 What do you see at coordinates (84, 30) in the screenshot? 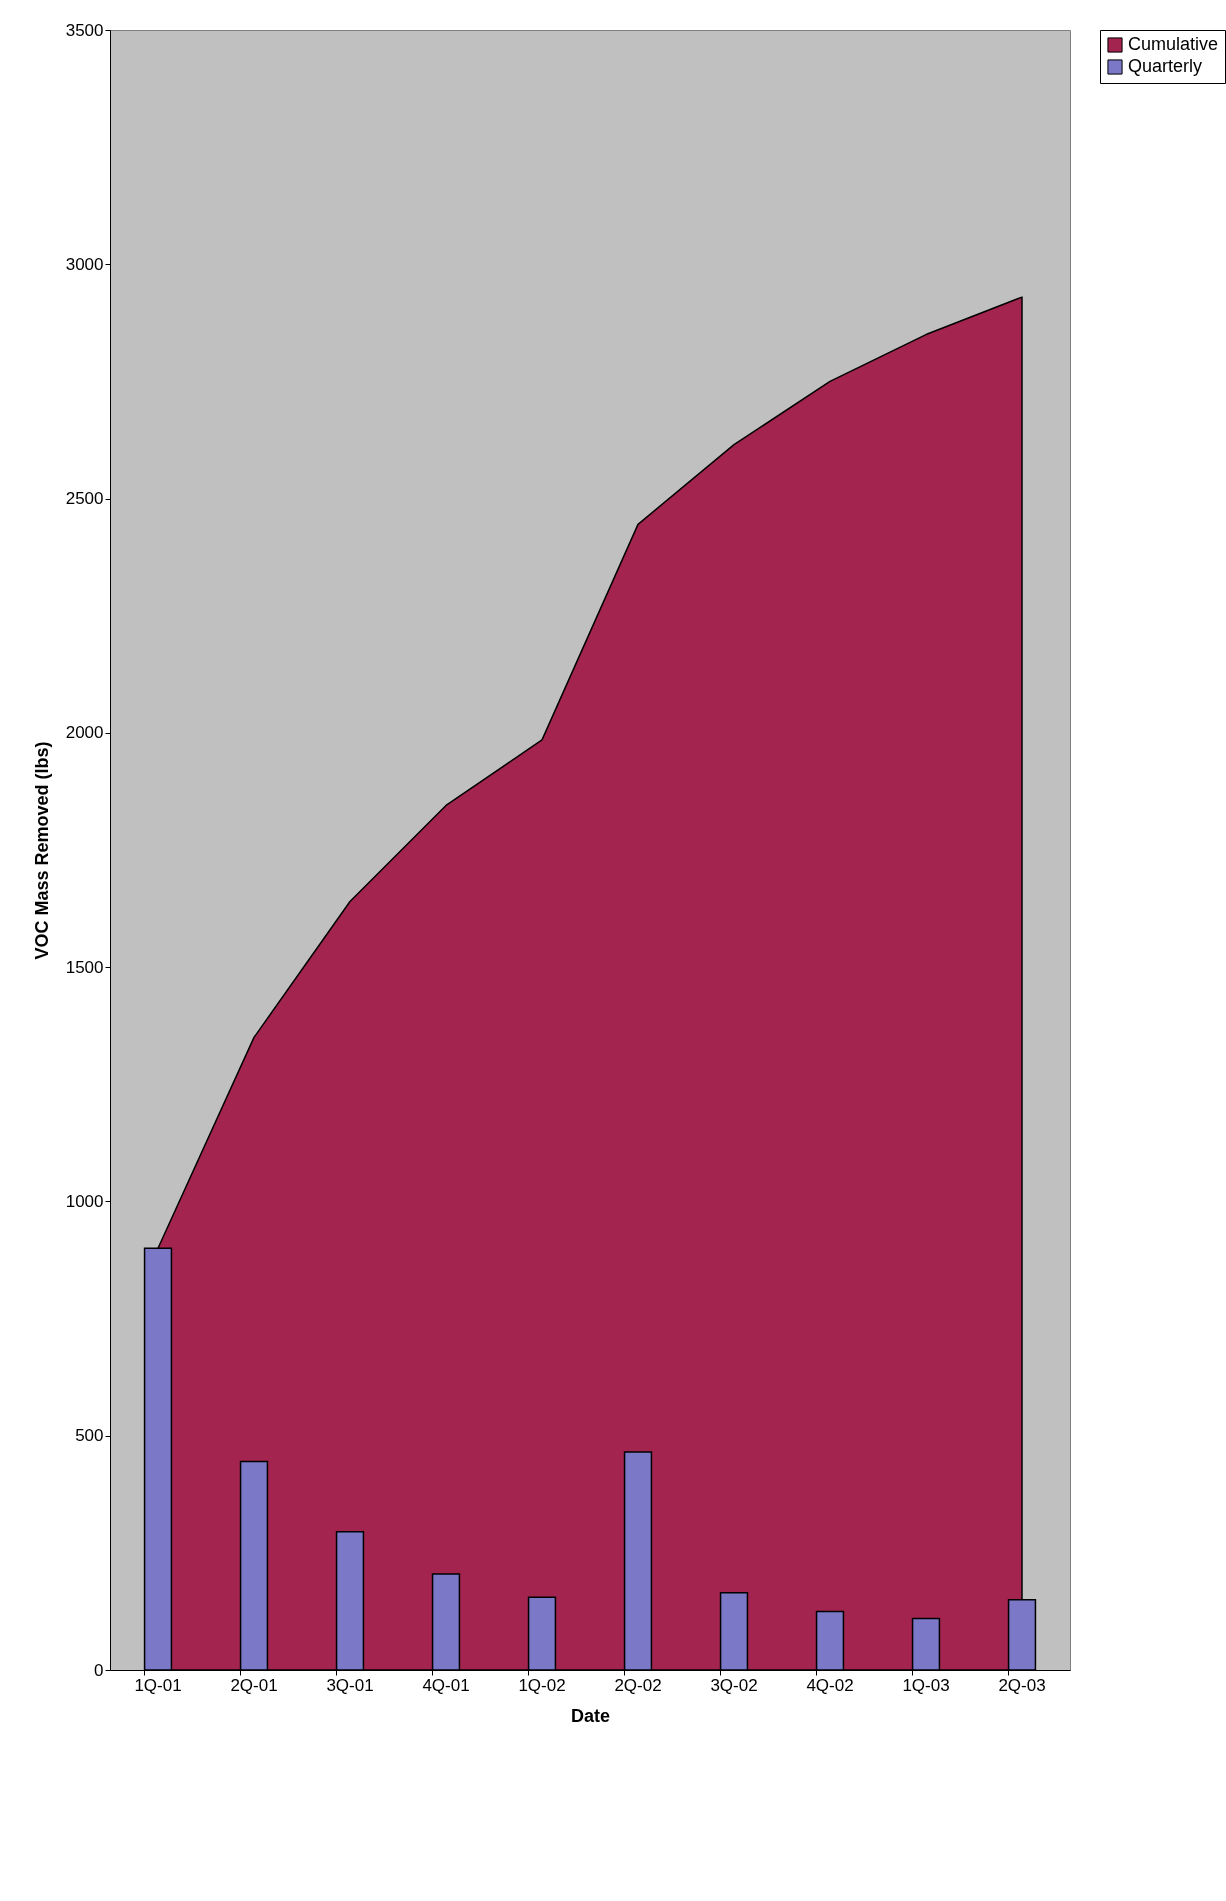
I see `y-tick-label: 3500` at bounding box center [84, 30].